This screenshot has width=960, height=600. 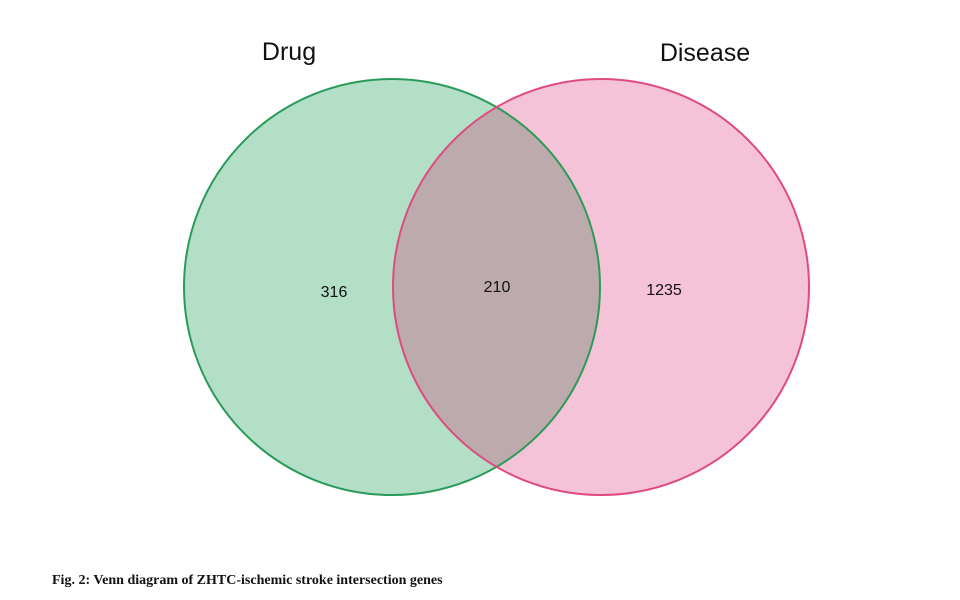 I want to click on region-count: 210, so click(x=497, y=287).